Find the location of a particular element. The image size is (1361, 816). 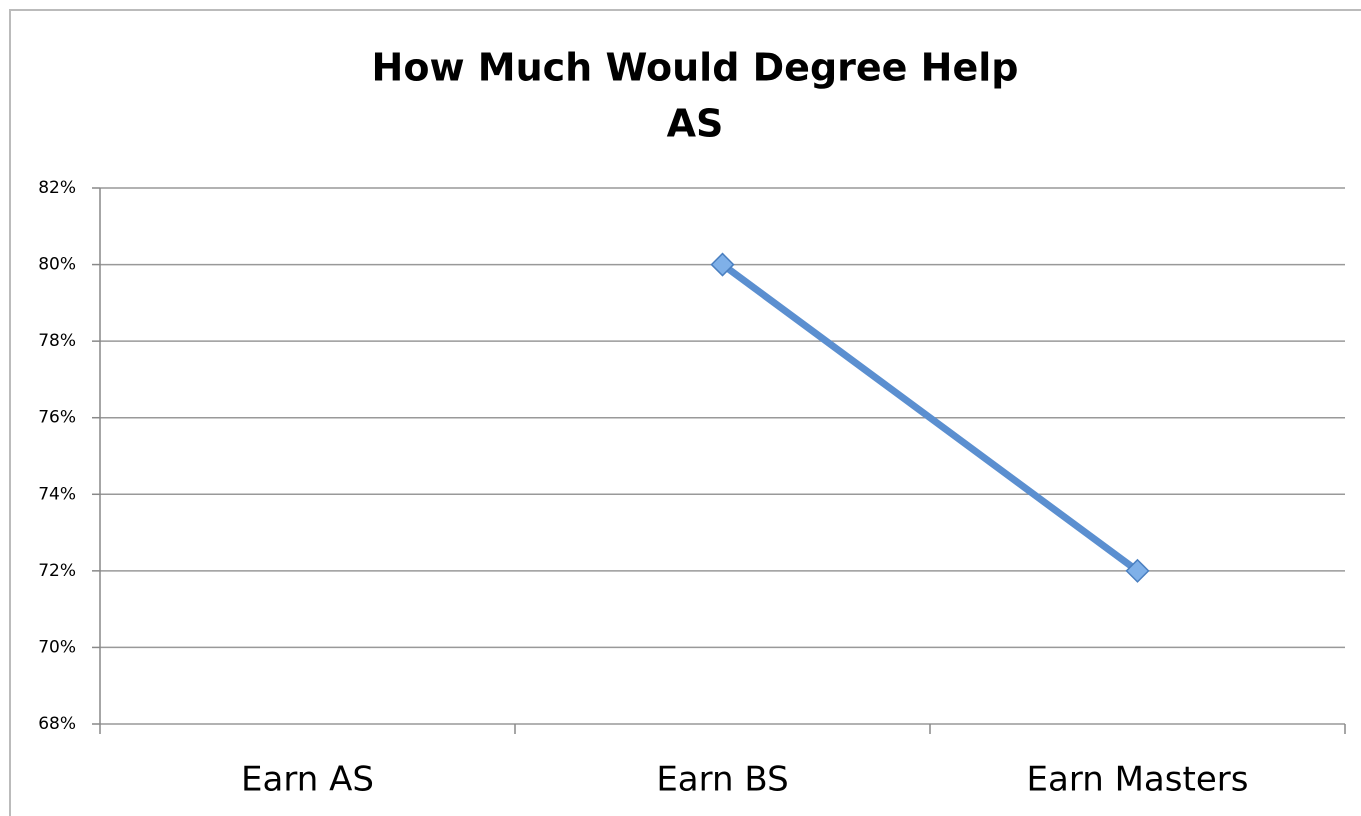

y-tick-label: 68% is located at coordinates (57, 724).